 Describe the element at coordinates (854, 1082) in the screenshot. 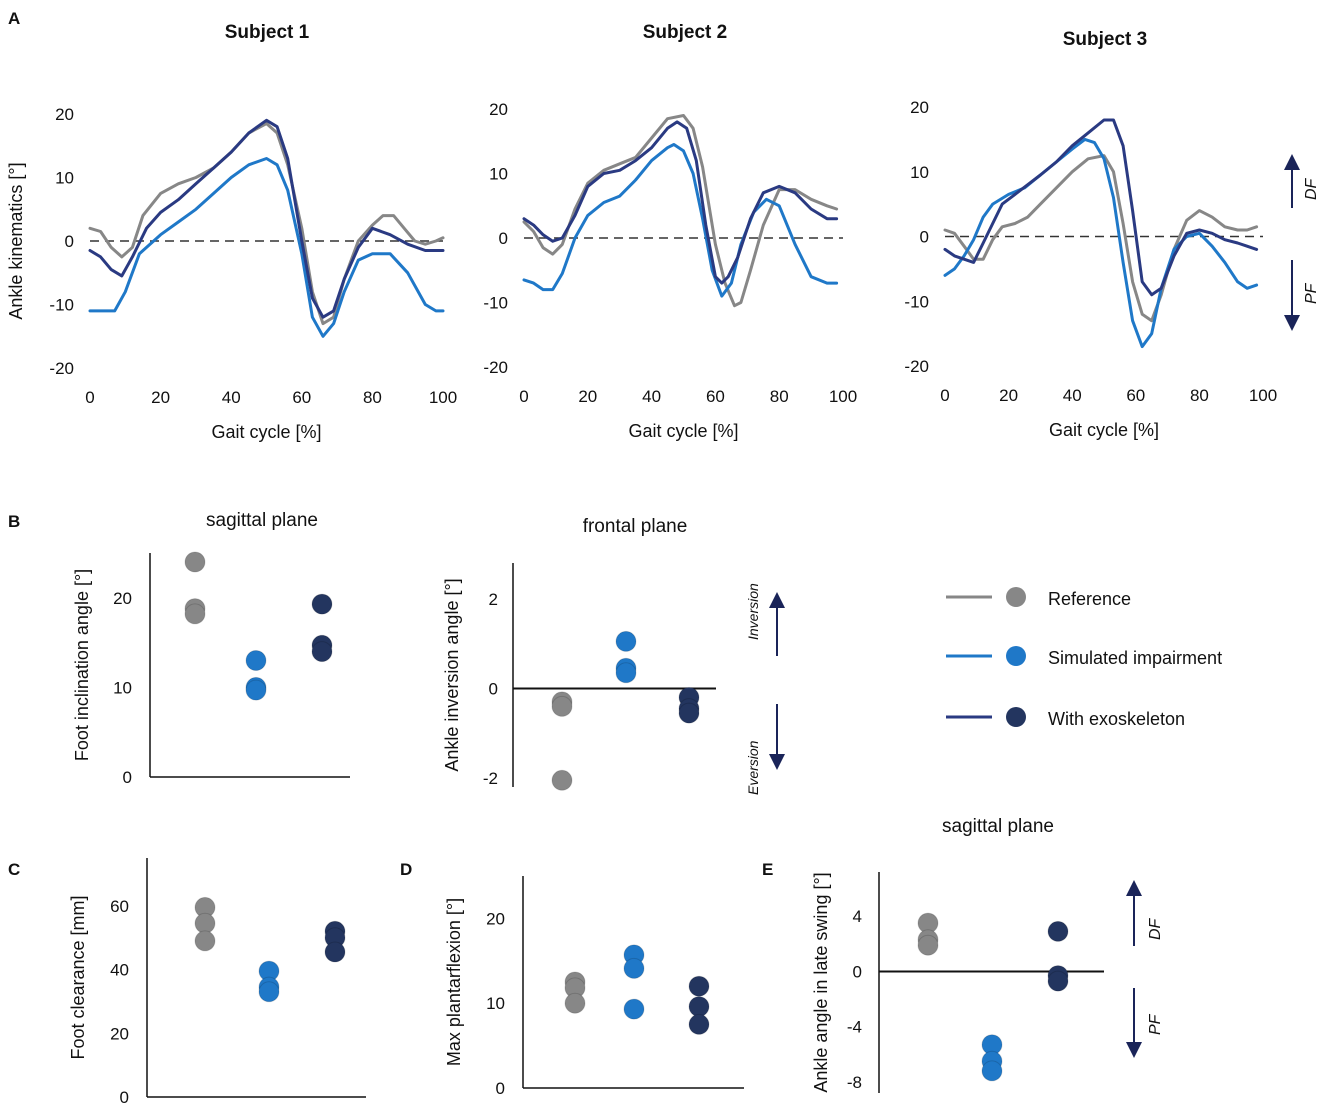

I see `y-tick-label: -8` at that location.